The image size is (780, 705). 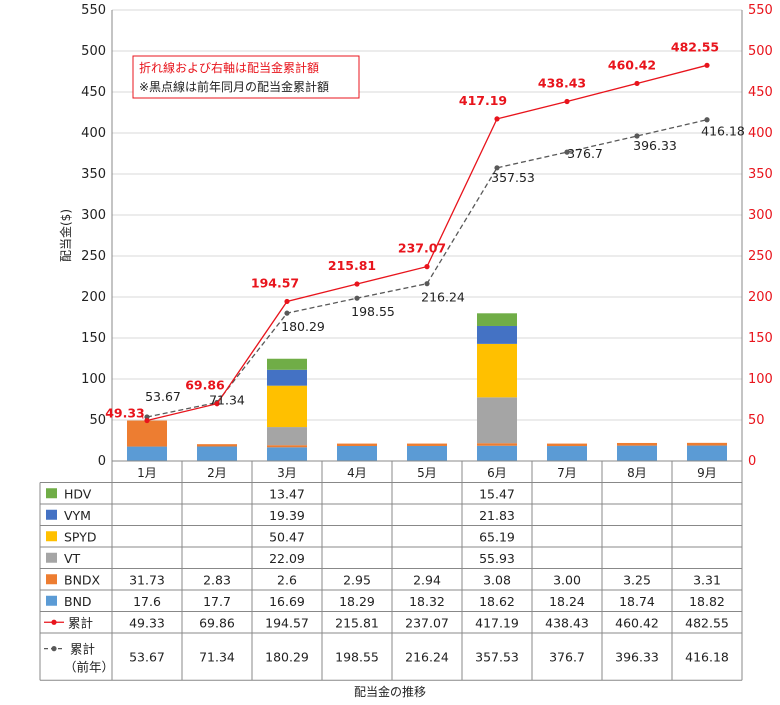 I want to click on table-cell: 18.74, so click(x=637, y=601).